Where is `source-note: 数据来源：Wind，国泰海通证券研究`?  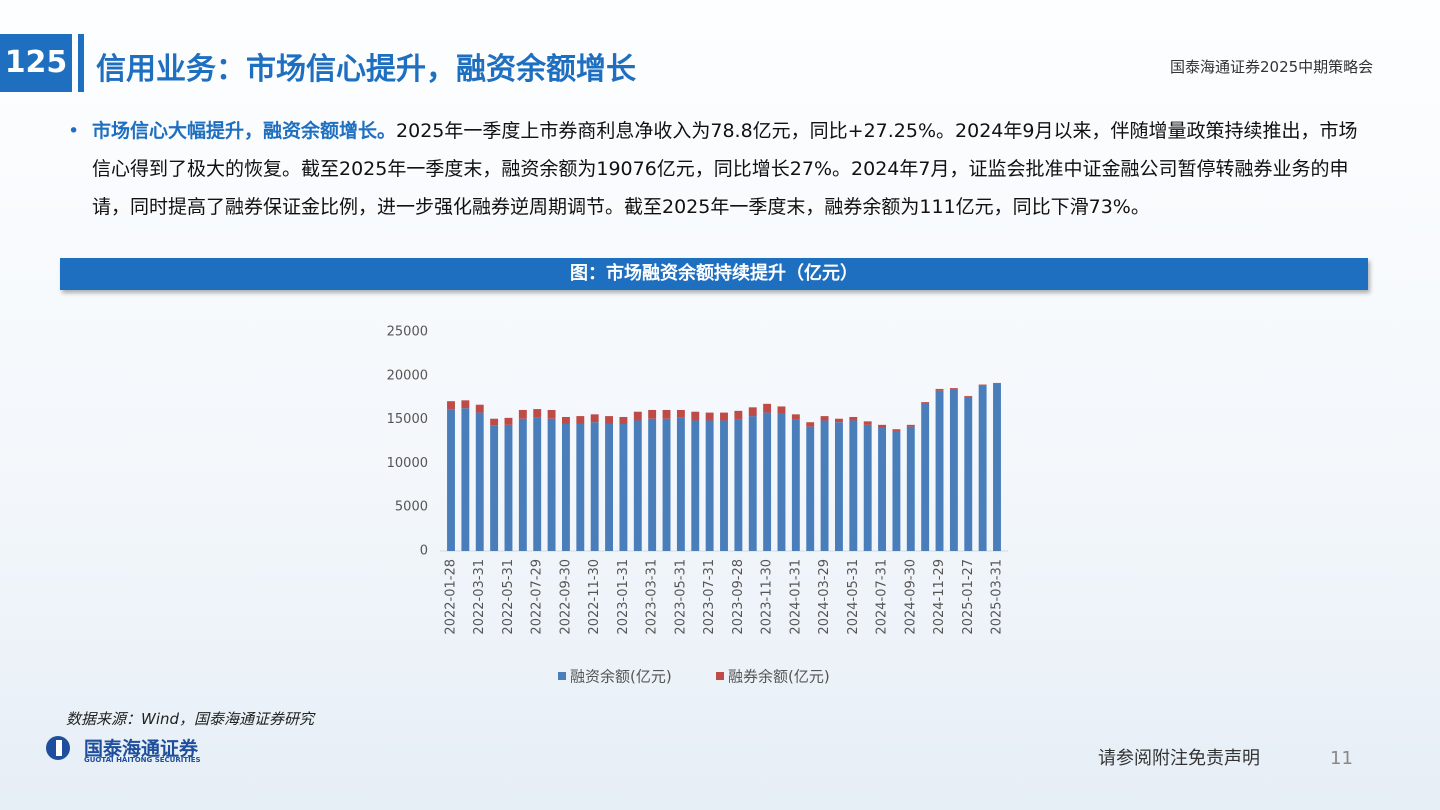 source-note: 数据来源：Wind，国泰海通证券研究 is located at coordinates (190, 719).